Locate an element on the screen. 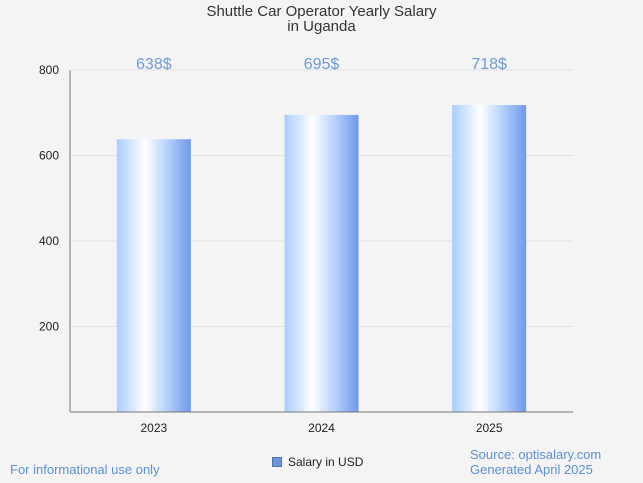  source-text: Source: optisalary.com is located at coordinates (536, 454).